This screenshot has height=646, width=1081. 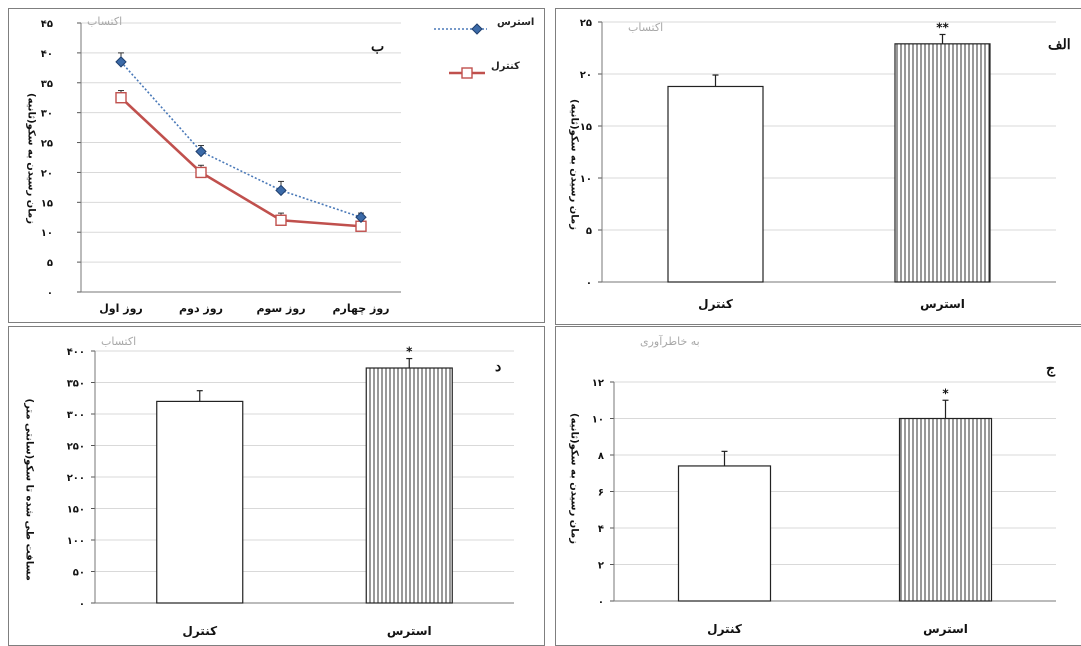 What do you see at coordinates (378, 47) in the screenshot?
I see `panel-letter: ب` at bounding box center [378, 47].